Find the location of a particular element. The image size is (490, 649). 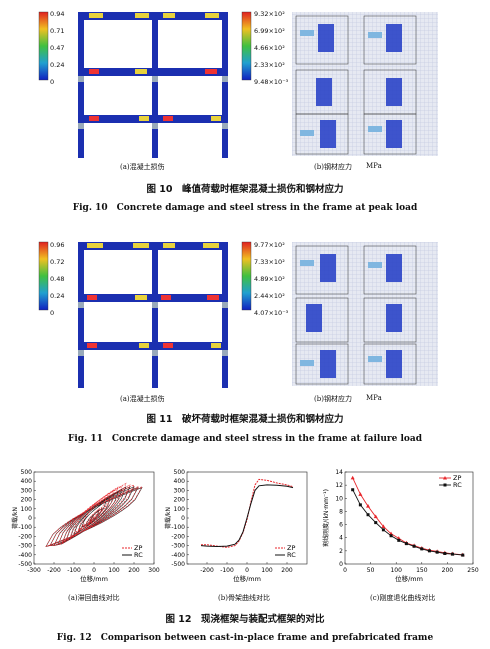

x-tick-label: 150 is located at coordinates (422, 570).